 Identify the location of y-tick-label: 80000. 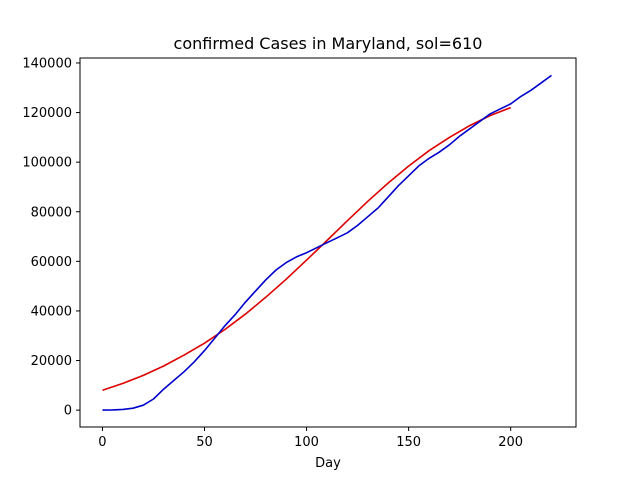
(51, 212).